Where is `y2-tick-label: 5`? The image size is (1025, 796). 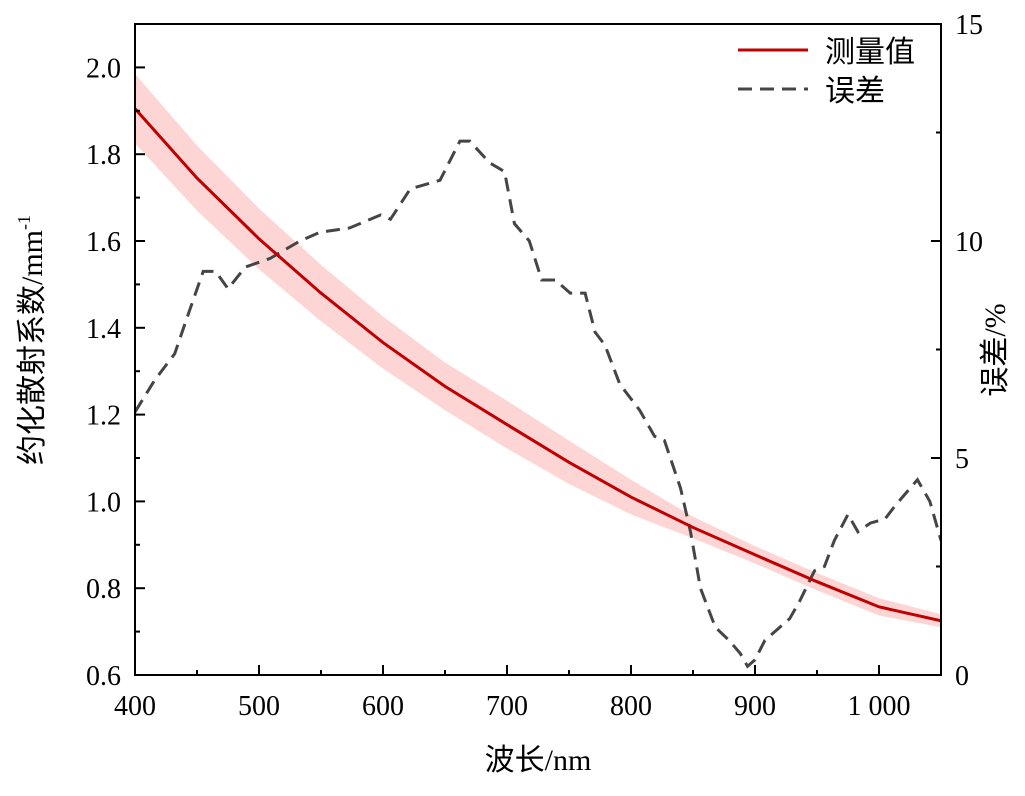
y2-tick-label: 5 is located at coordinates (962, 459).